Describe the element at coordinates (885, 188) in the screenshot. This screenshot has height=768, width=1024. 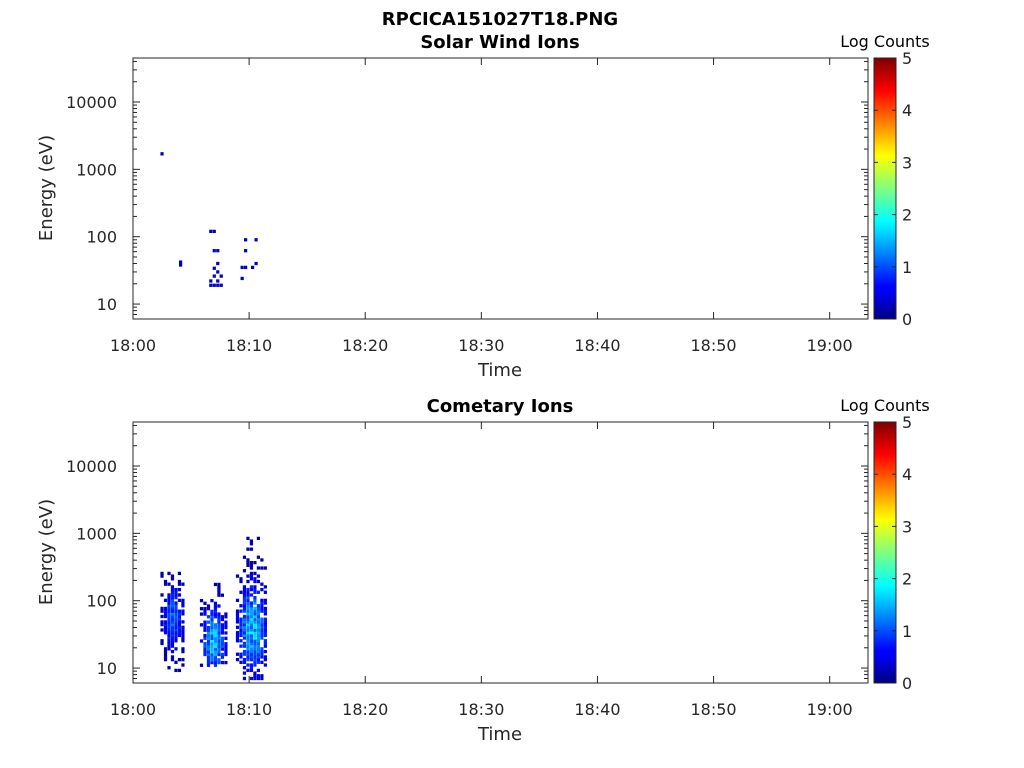
I see `colorbar` at that location.